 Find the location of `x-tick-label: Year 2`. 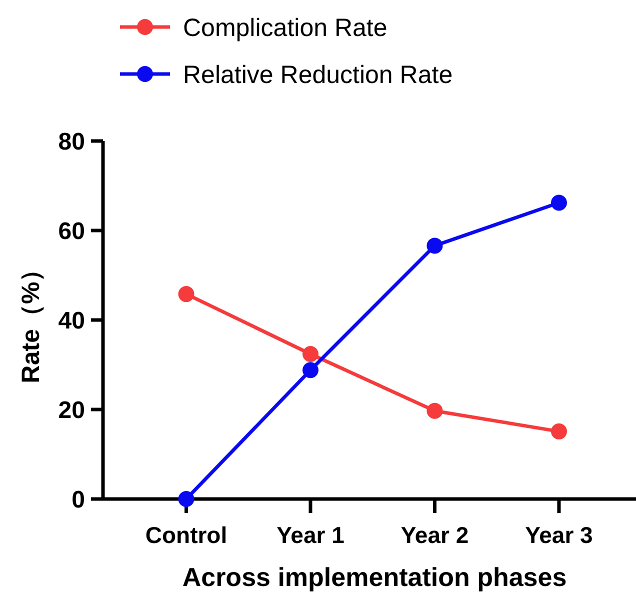

x-tick-label: Year 2 is located at coordinates (434, 535).